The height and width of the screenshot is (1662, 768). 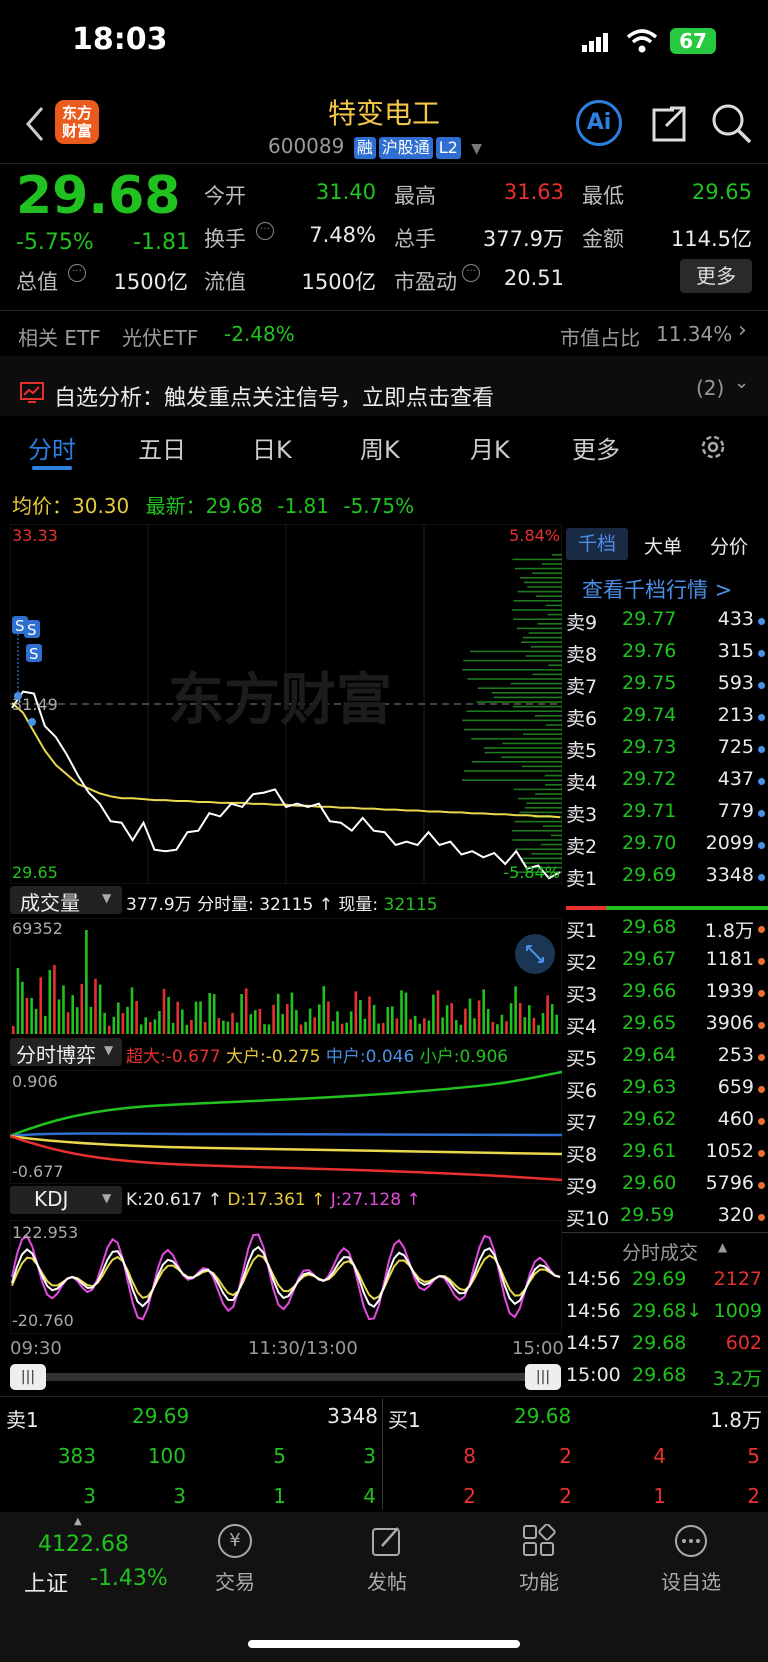 I want to click on ask-volume: 437, so click(x=735, y=779).